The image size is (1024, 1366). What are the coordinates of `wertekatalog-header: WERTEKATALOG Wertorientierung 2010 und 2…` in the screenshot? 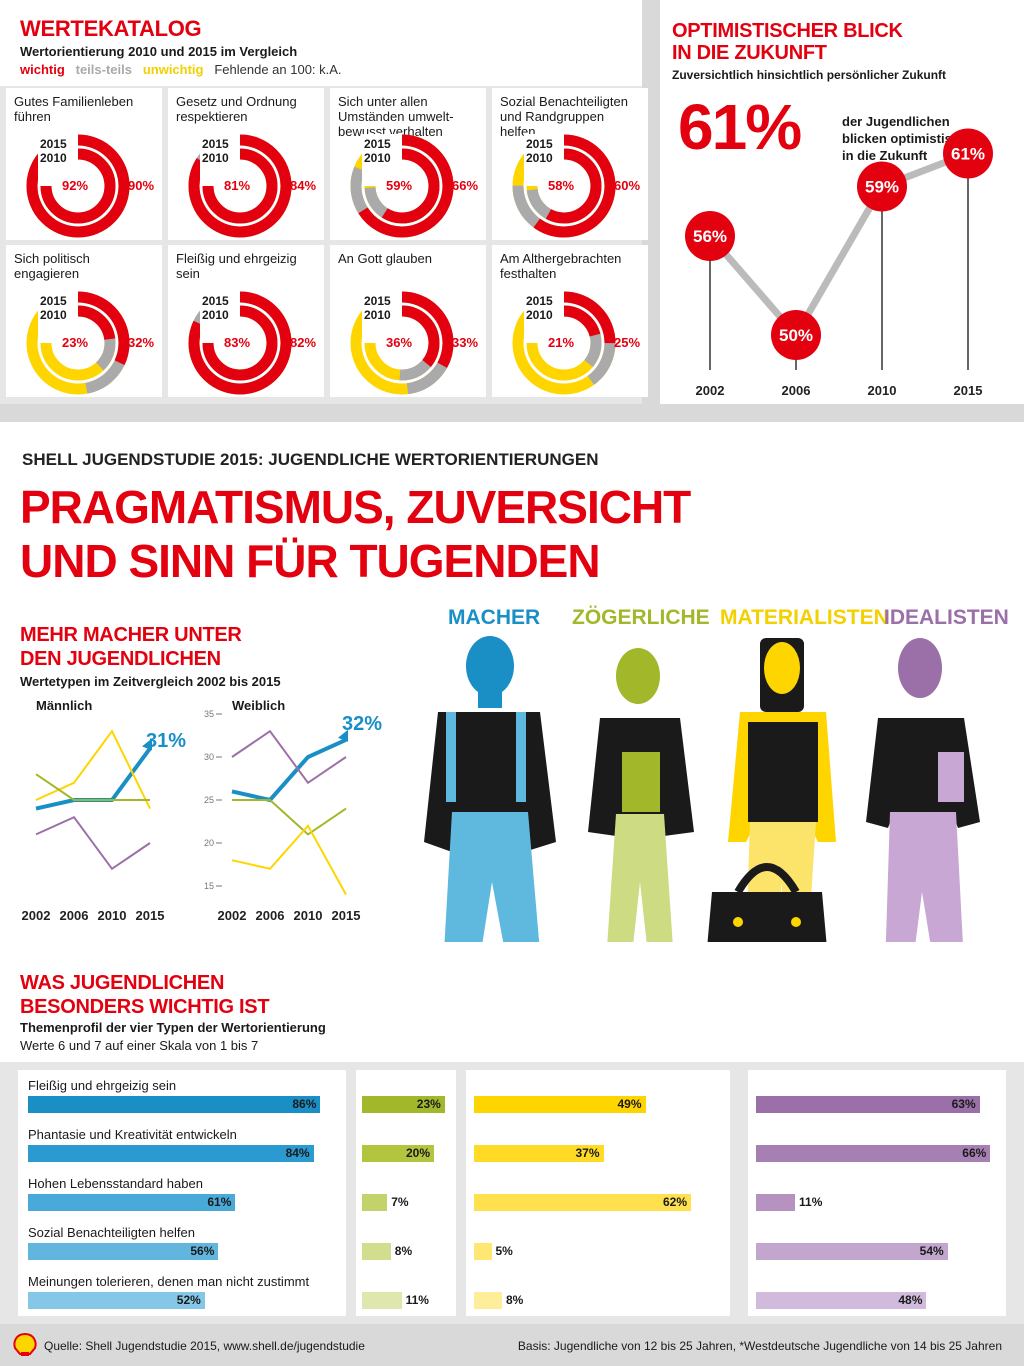 It's located at (321, 43).